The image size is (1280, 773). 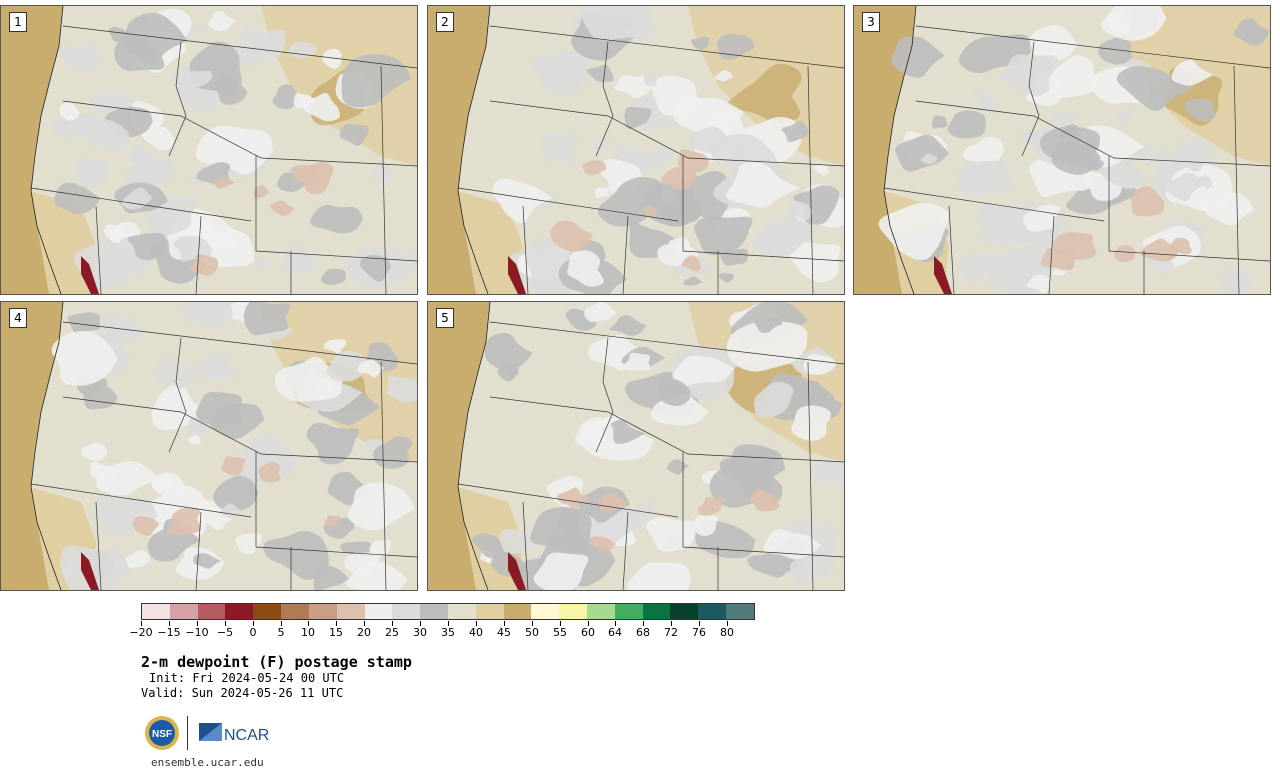 I want to click on logo-graphics: NSF NCAR, so click(x=207, y=733).